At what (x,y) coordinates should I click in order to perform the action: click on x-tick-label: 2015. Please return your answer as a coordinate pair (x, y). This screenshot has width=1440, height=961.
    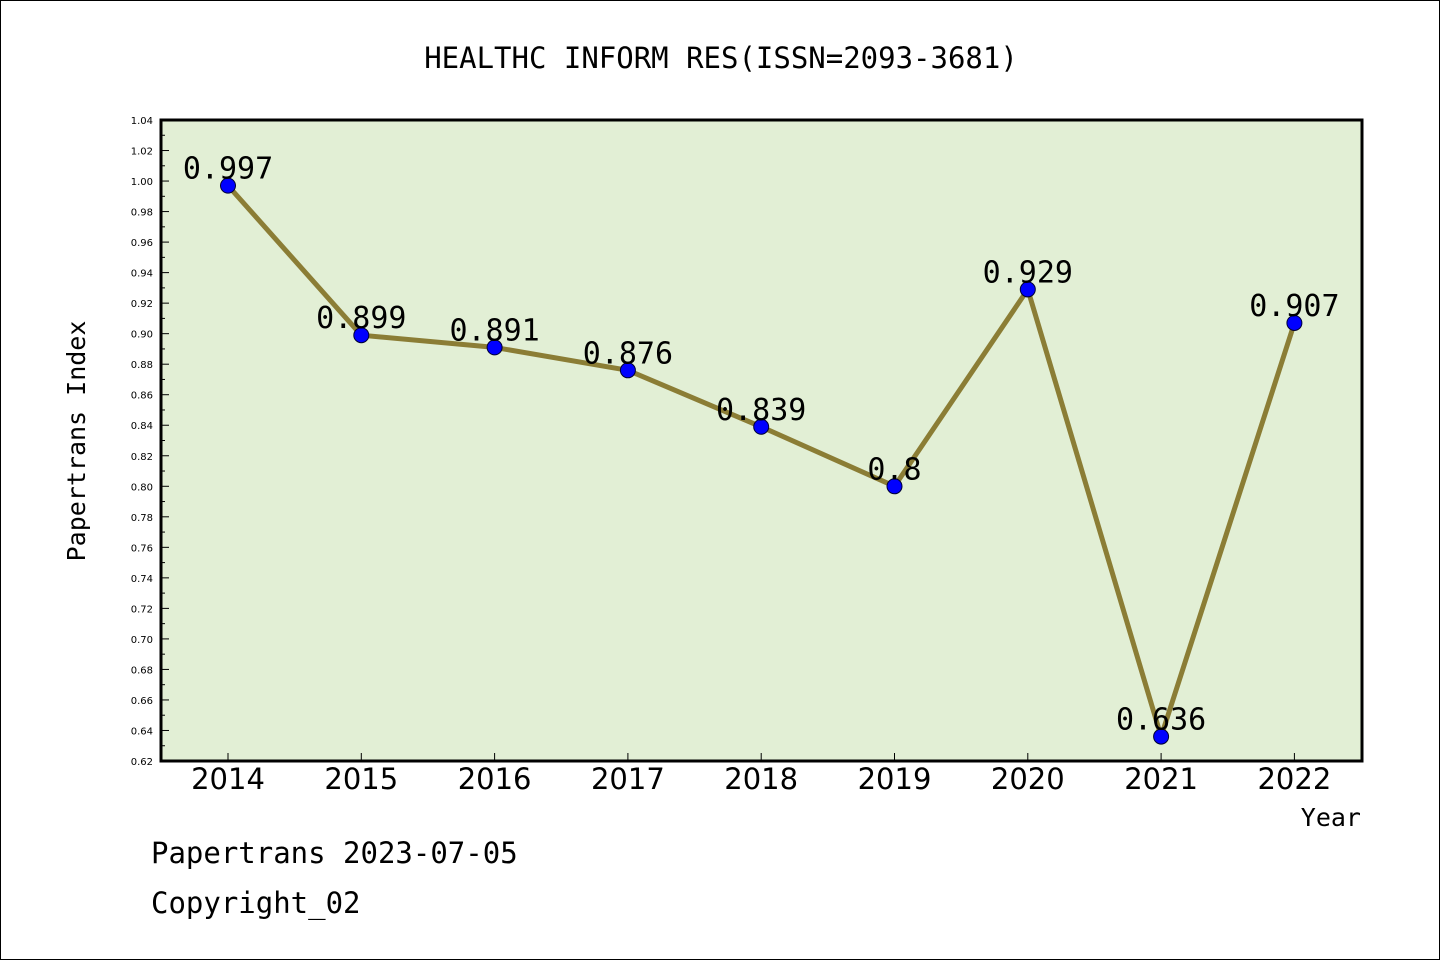
    Looking at the image, I should click on (361, 779).